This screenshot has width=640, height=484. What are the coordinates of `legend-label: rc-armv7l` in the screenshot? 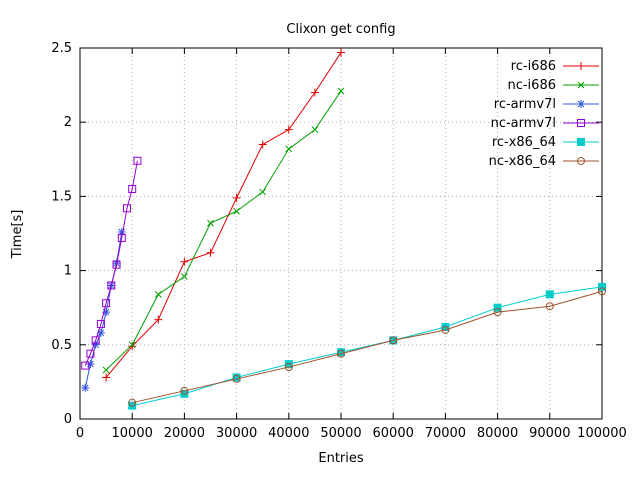 It's located at (525, 104).